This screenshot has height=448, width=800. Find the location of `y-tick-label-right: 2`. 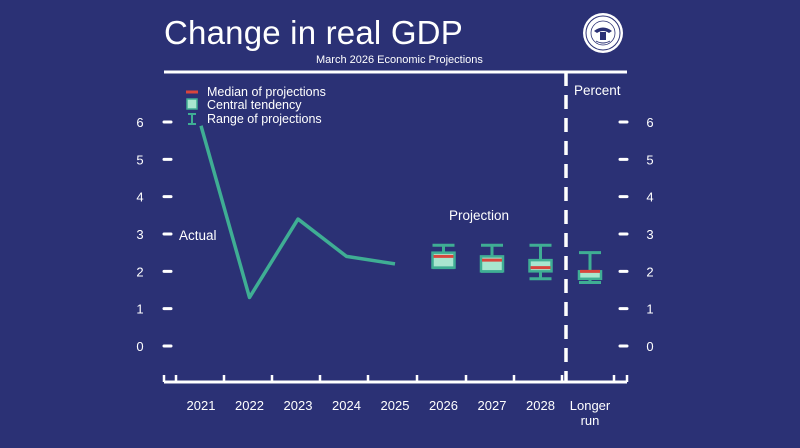

y-tick-label-right: 2 is located at coordinates (649, 271).